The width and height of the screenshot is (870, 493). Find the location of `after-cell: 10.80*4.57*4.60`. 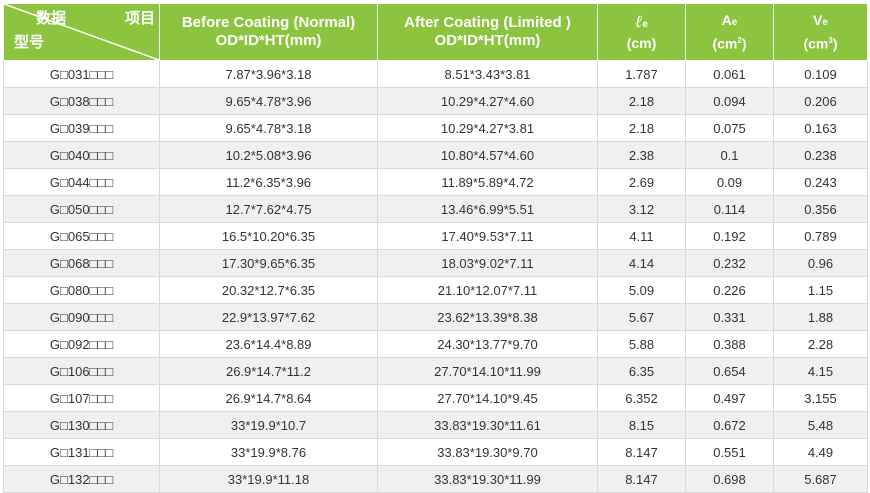

after-cell: 10.80*4.57*4.60 is located at coordinates (487, 155).